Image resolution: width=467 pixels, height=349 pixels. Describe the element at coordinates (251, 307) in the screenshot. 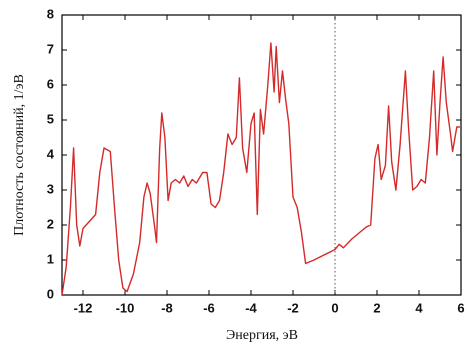

I see `x-tick-label: -4` at that location.